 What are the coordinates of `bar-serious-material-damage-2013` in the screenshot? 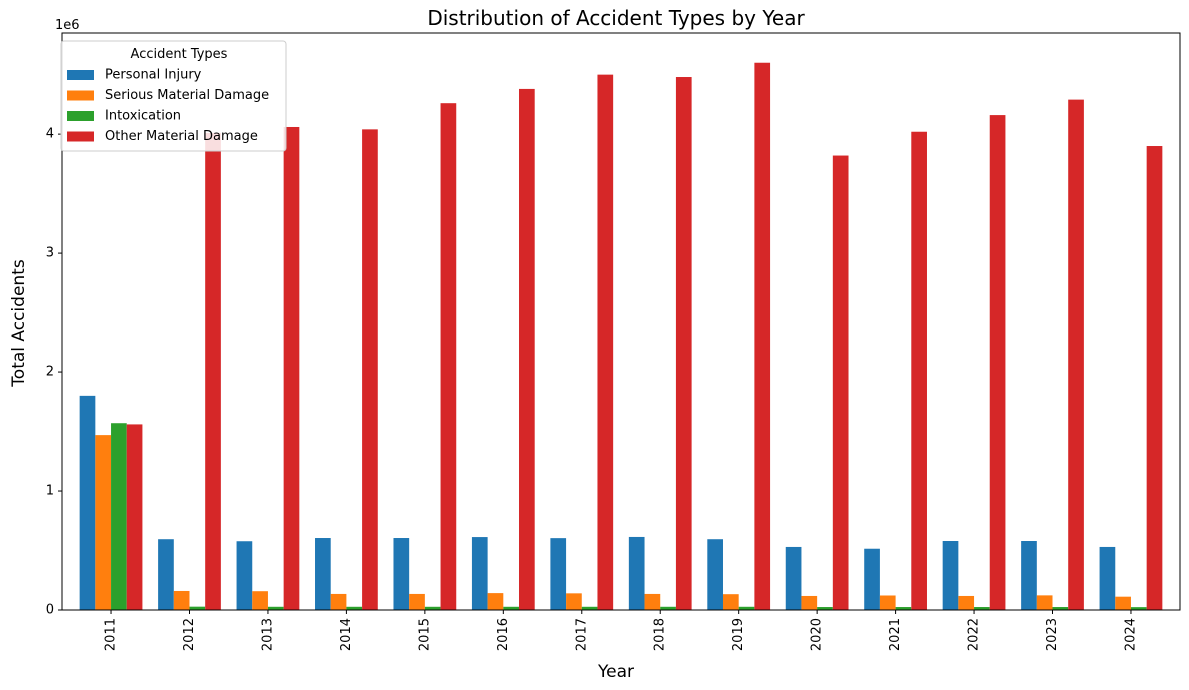 It's located at (260, 600).